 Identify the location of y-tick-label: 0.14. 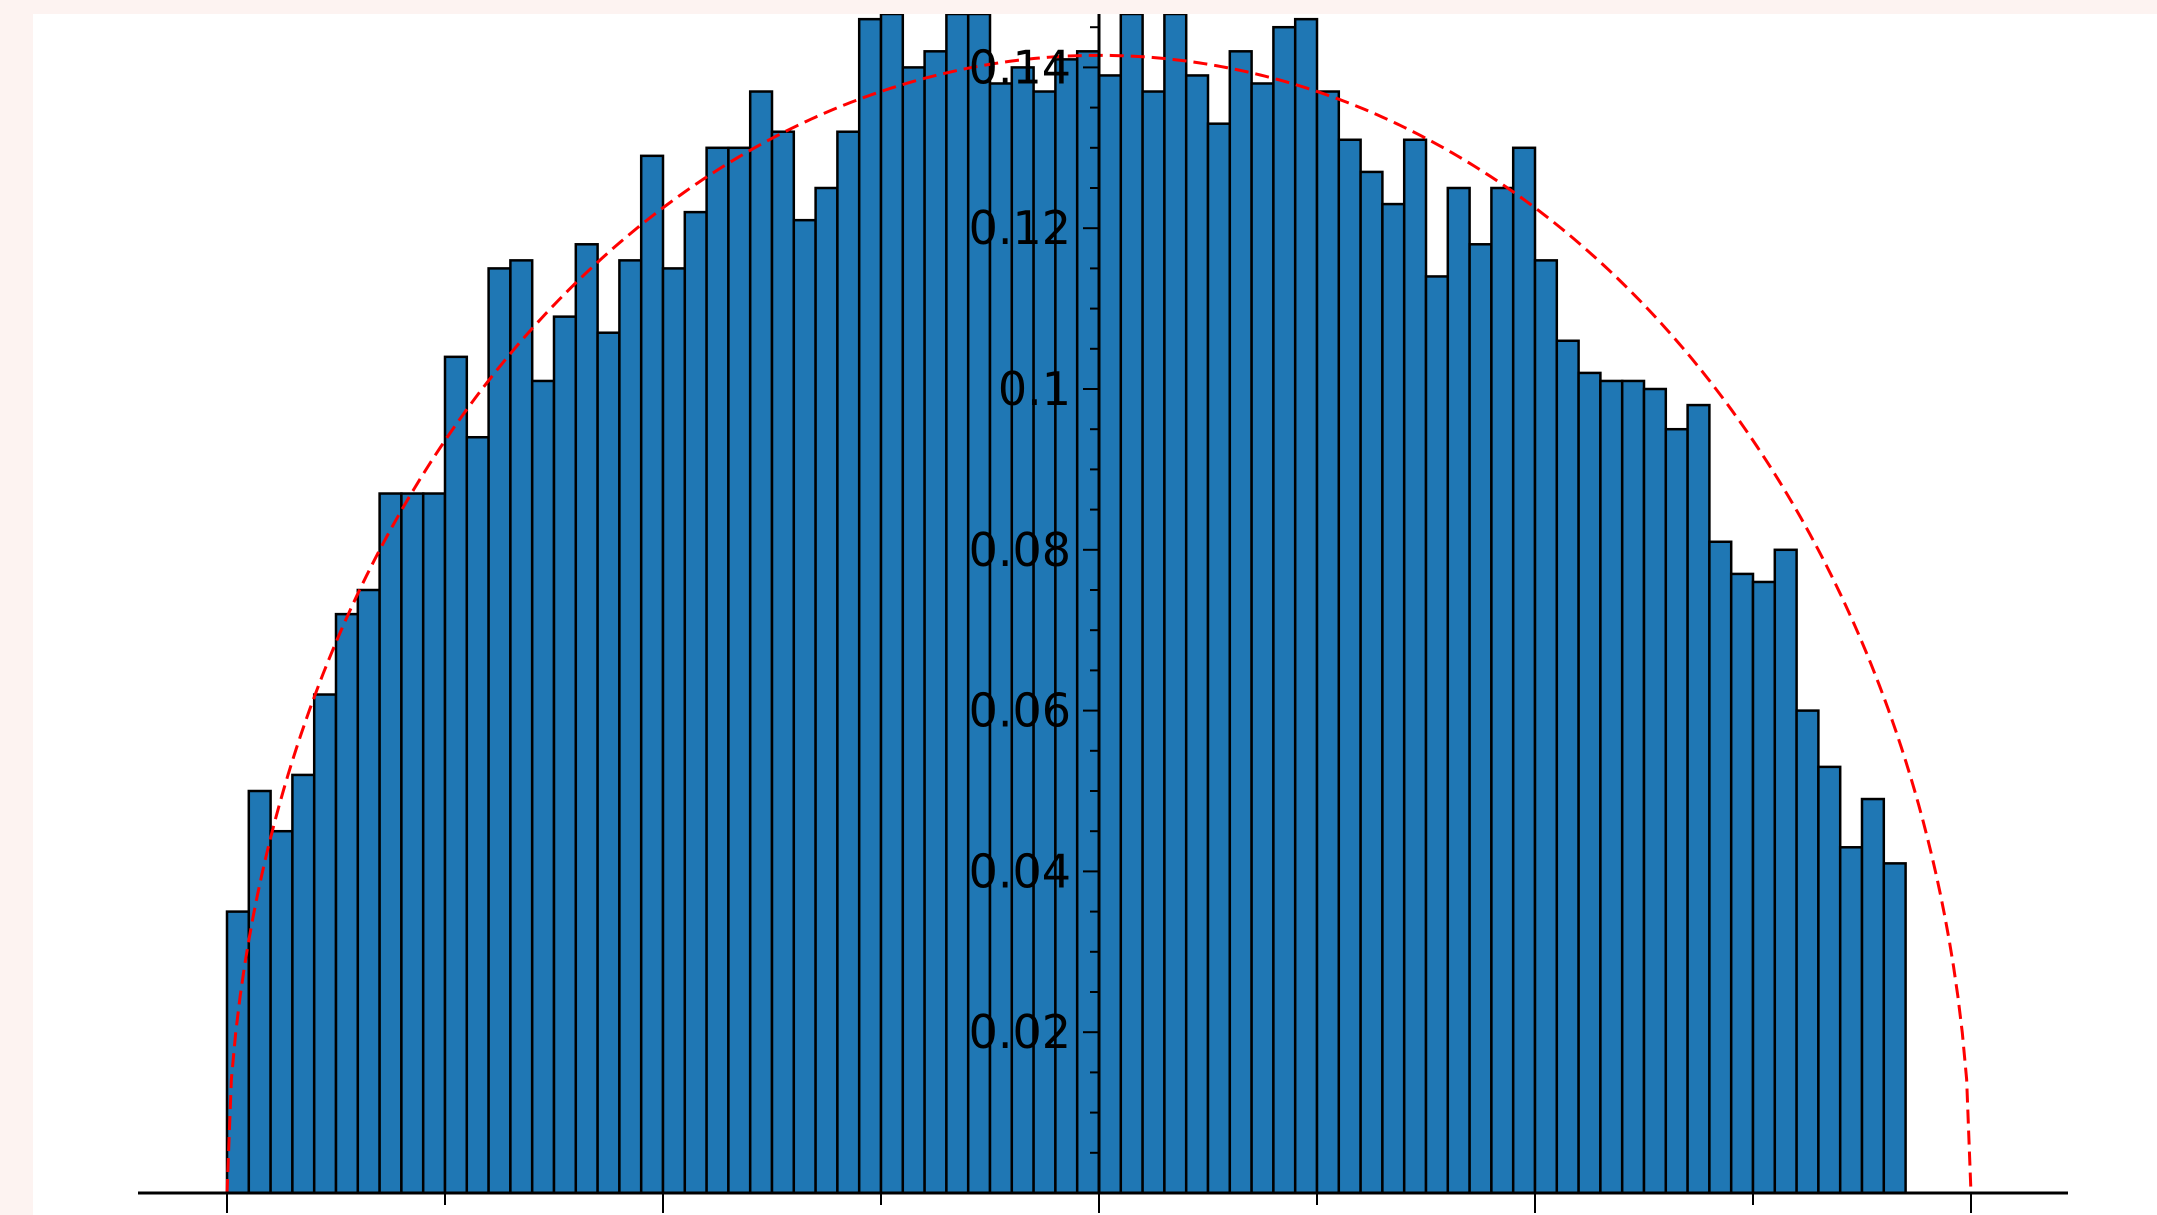
(1020, 67).